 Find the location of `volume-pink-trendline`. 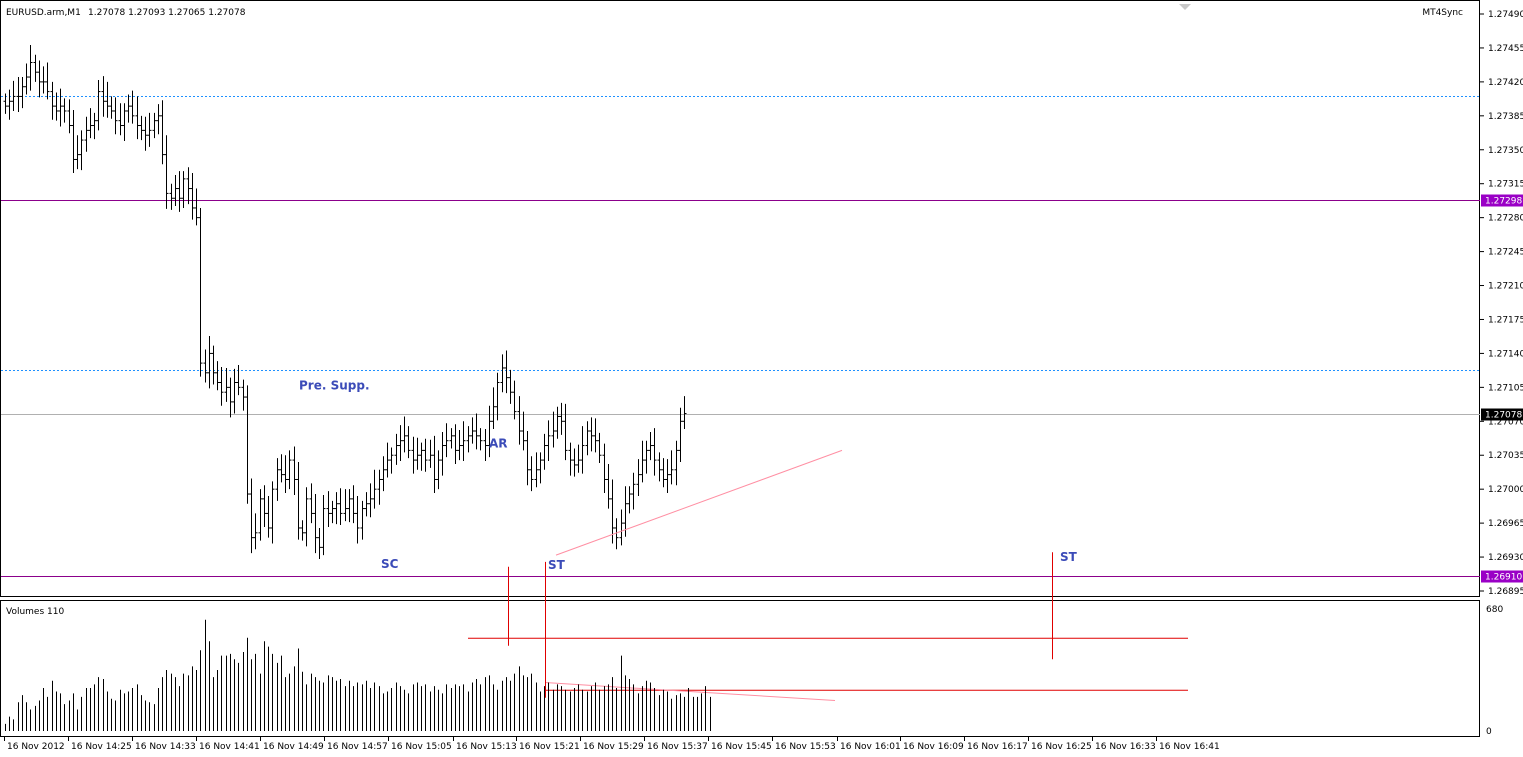

volume-pink-trendline is located at coordinates (690, 691).